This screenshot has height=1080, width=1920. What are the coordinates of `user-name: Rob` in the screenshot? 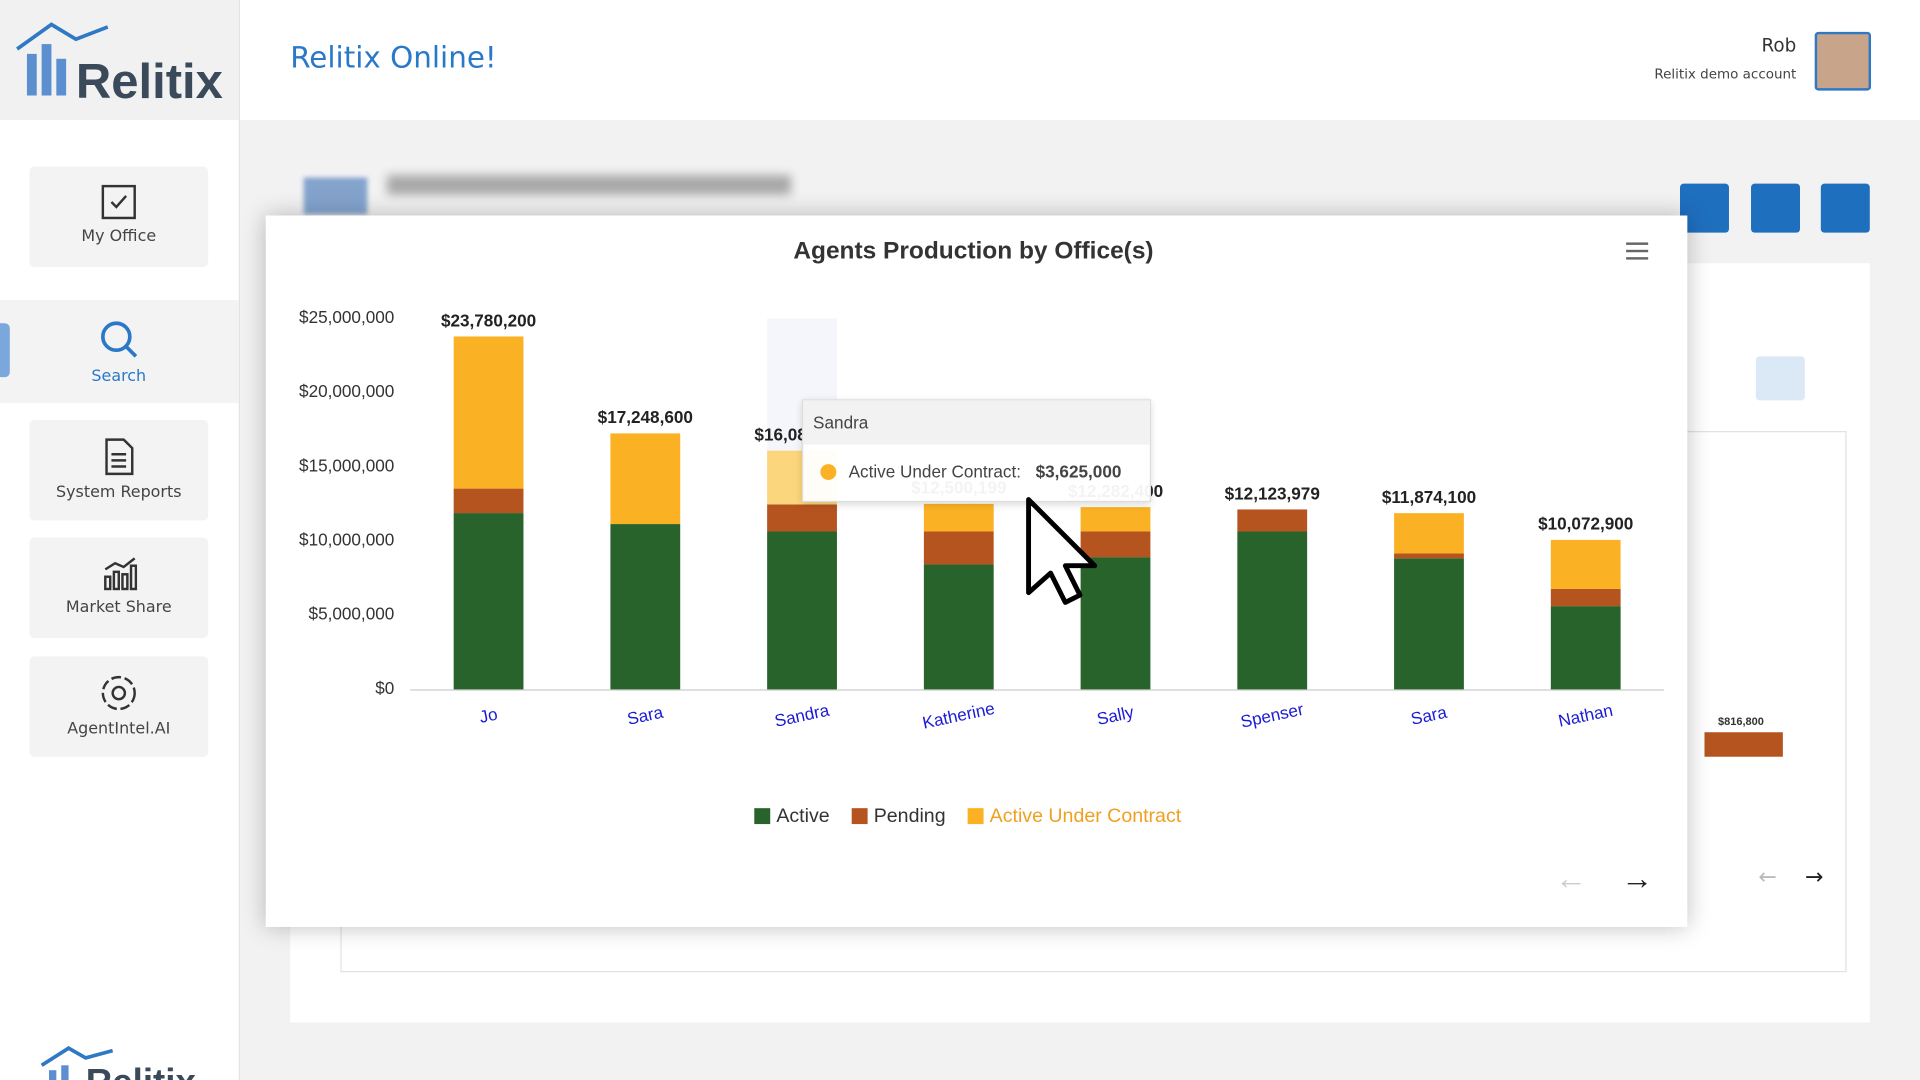 It's located at (1779, 45).